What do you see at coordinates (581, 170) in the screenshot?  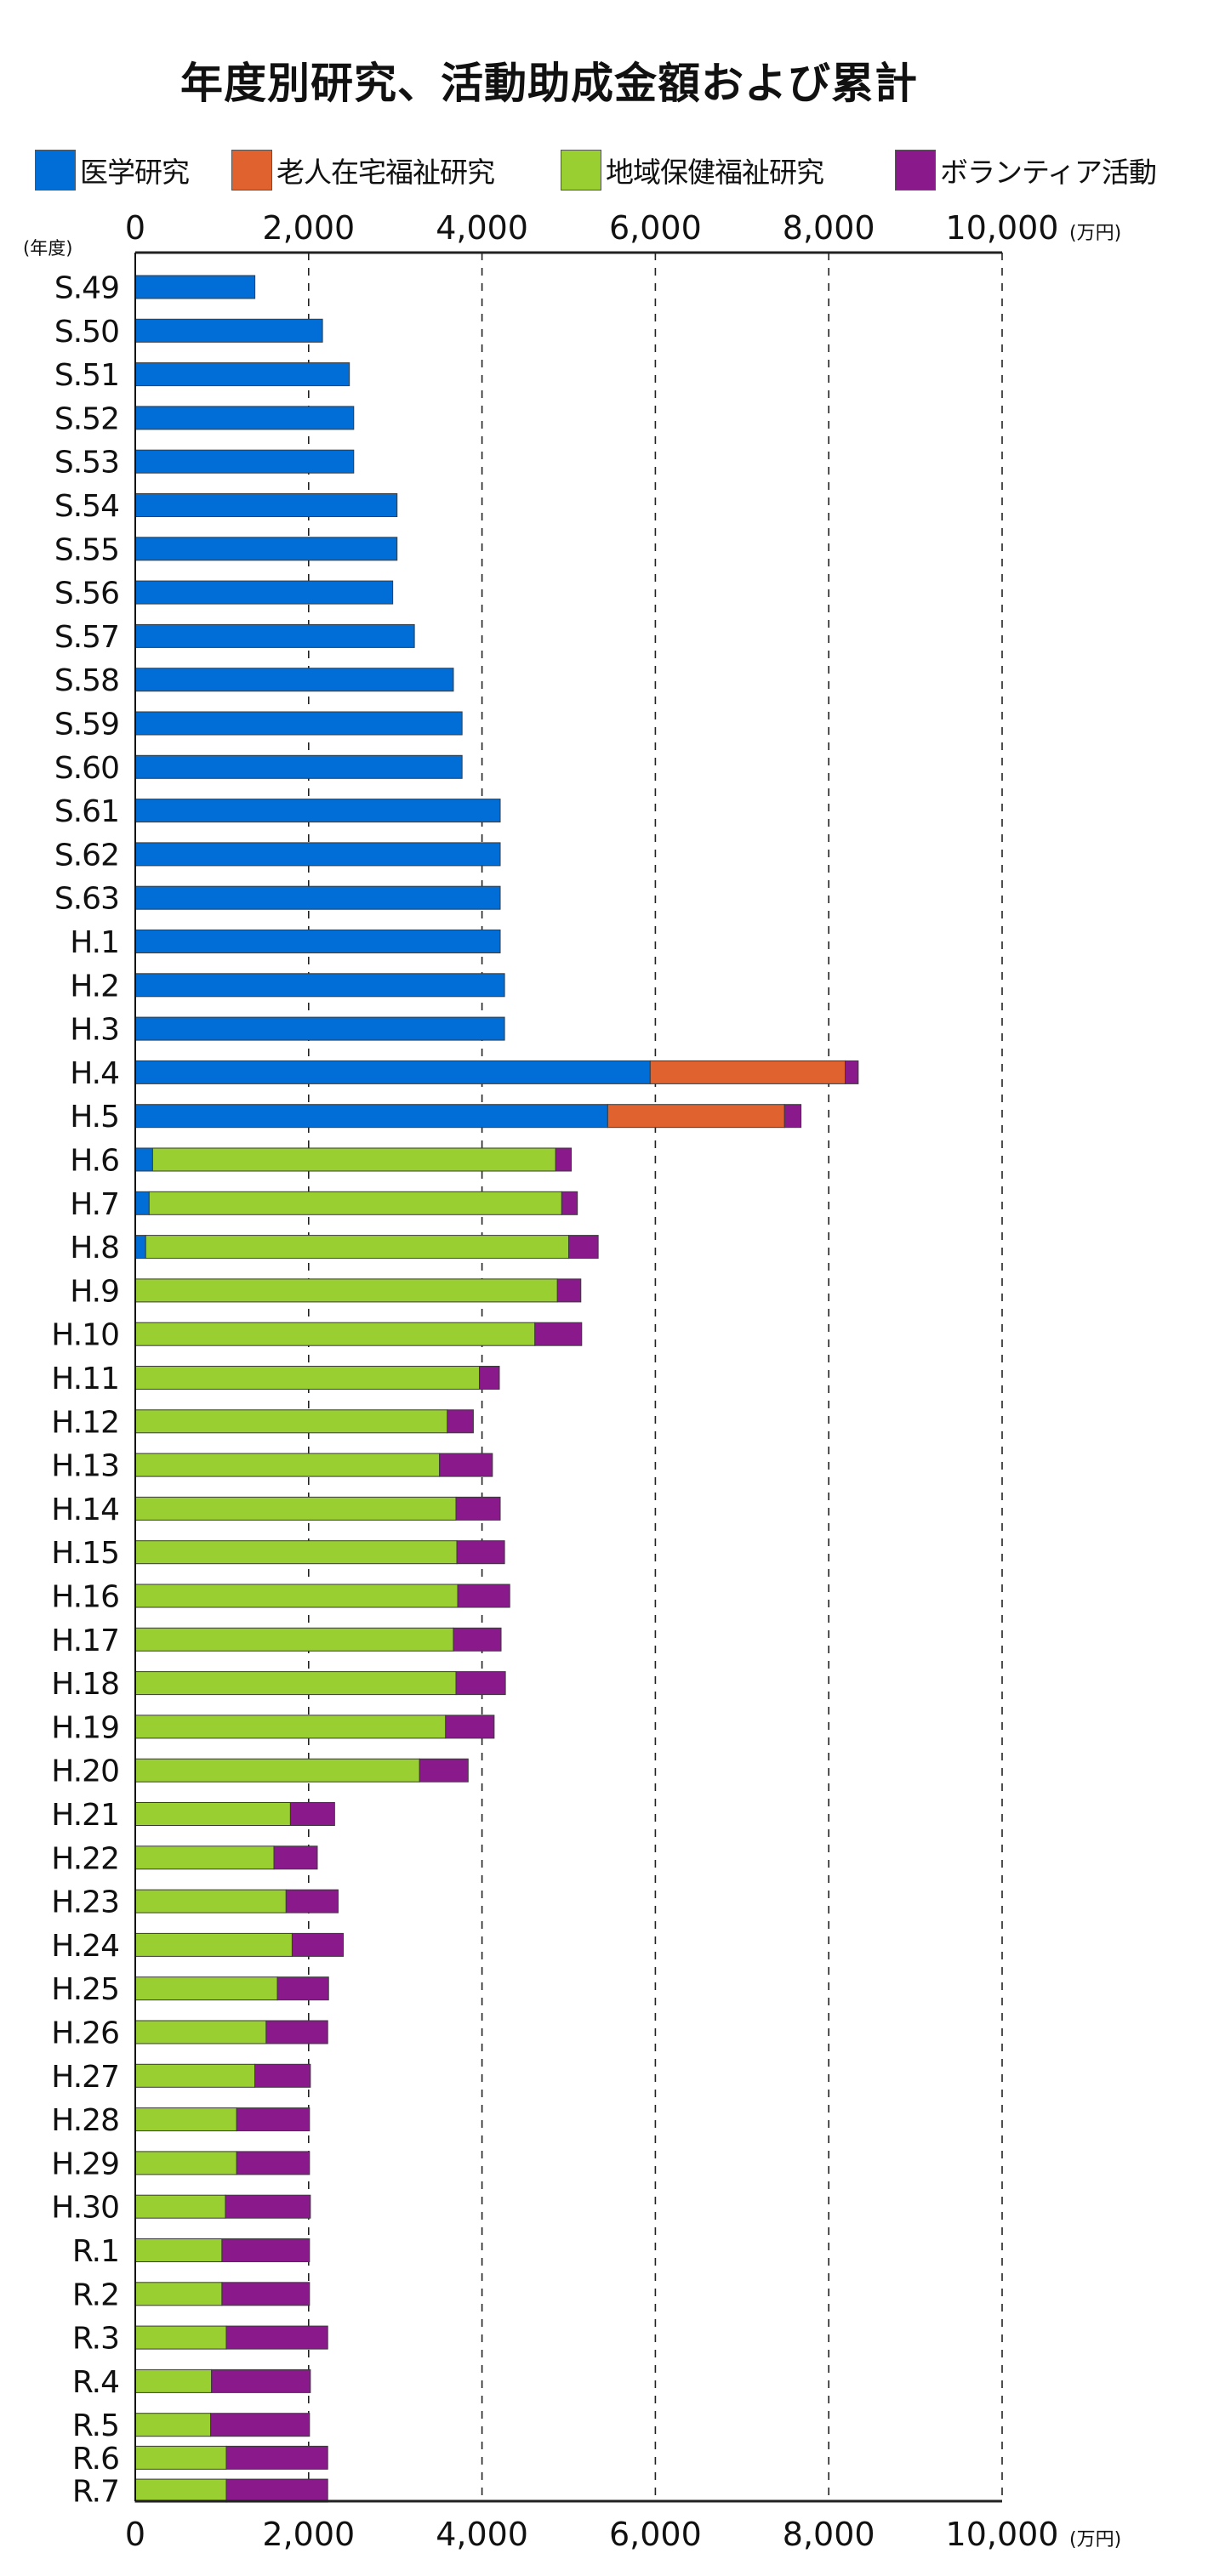 I see `legend-swatch-community-health-welfare` at bounding box center [581, 170].